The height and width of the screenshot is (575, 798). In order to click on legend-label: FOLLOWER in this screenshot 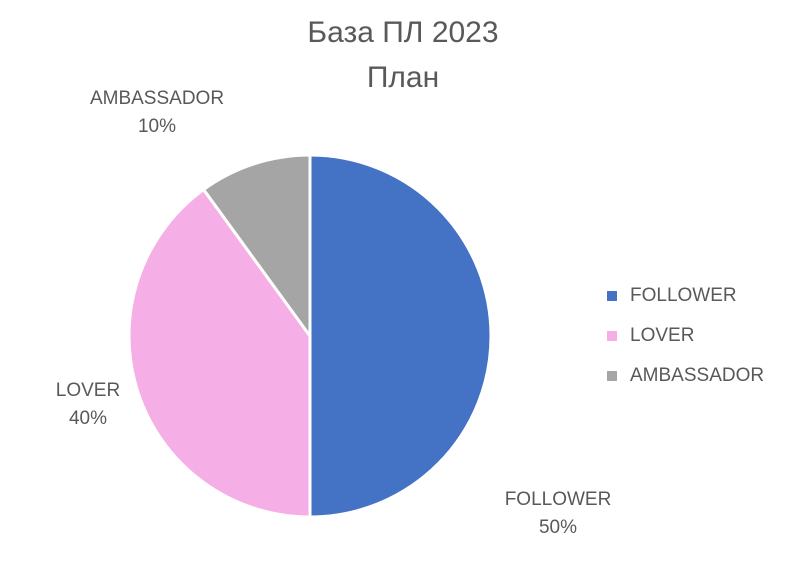, I will do `click(683, 295)`.